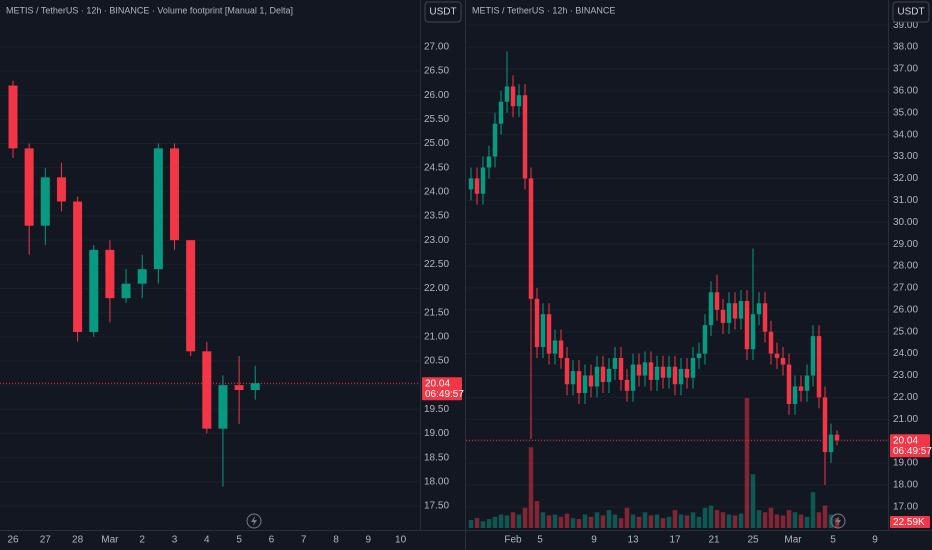  Describe the element at coordinates (110, 540) in the screenshot. I see `x-tick-label: Mar` at that location.